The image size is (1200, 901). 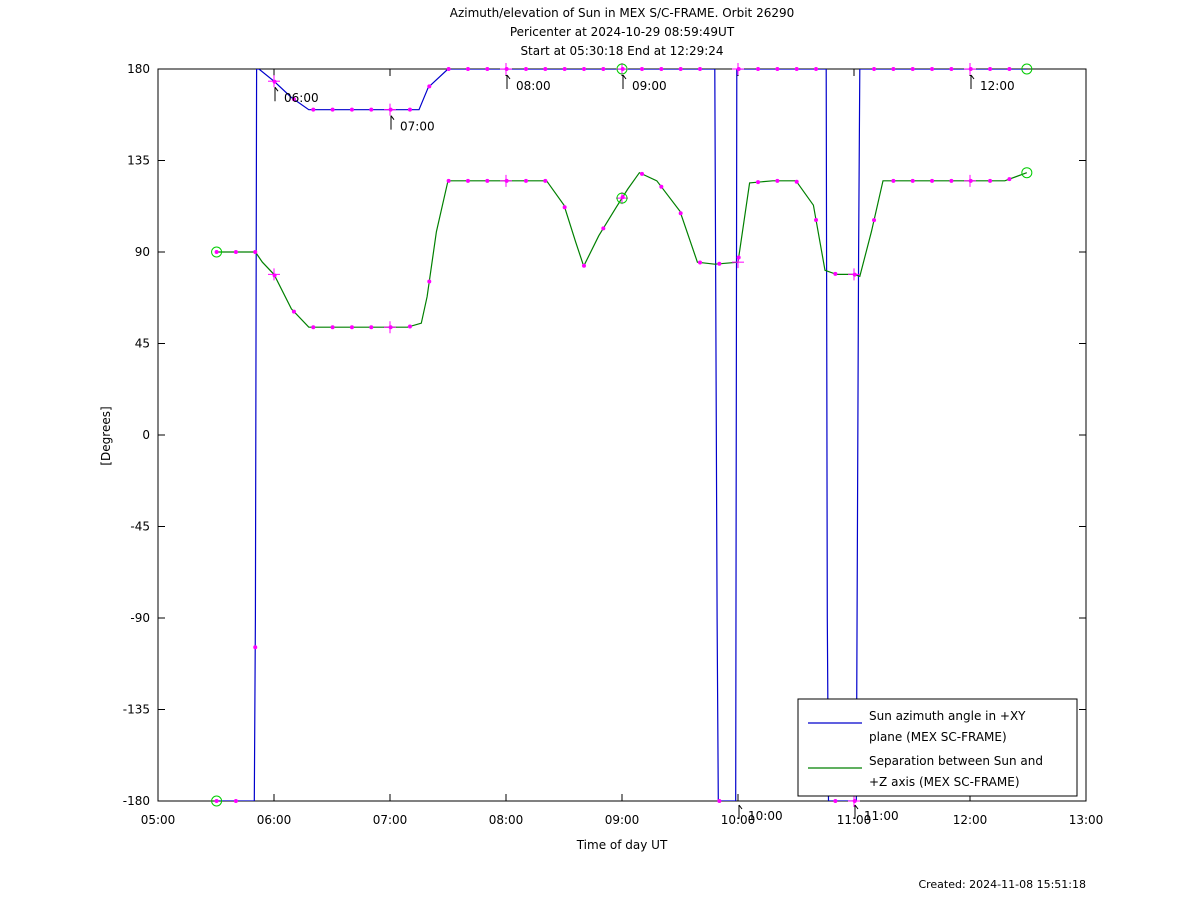 What do you see at coordinates (136, 801) in the screenshot?
I see `y-tick-label: -180` at bounding box center [136, 801].